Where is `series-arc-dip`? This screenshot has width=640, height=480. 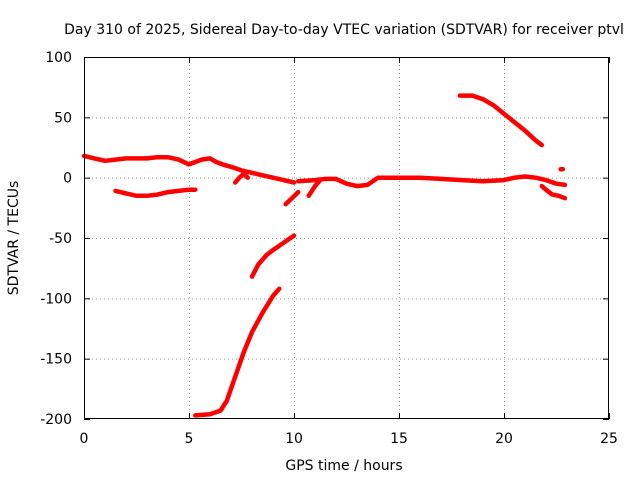 series-arc-dip is located at coordinates (241, 178).